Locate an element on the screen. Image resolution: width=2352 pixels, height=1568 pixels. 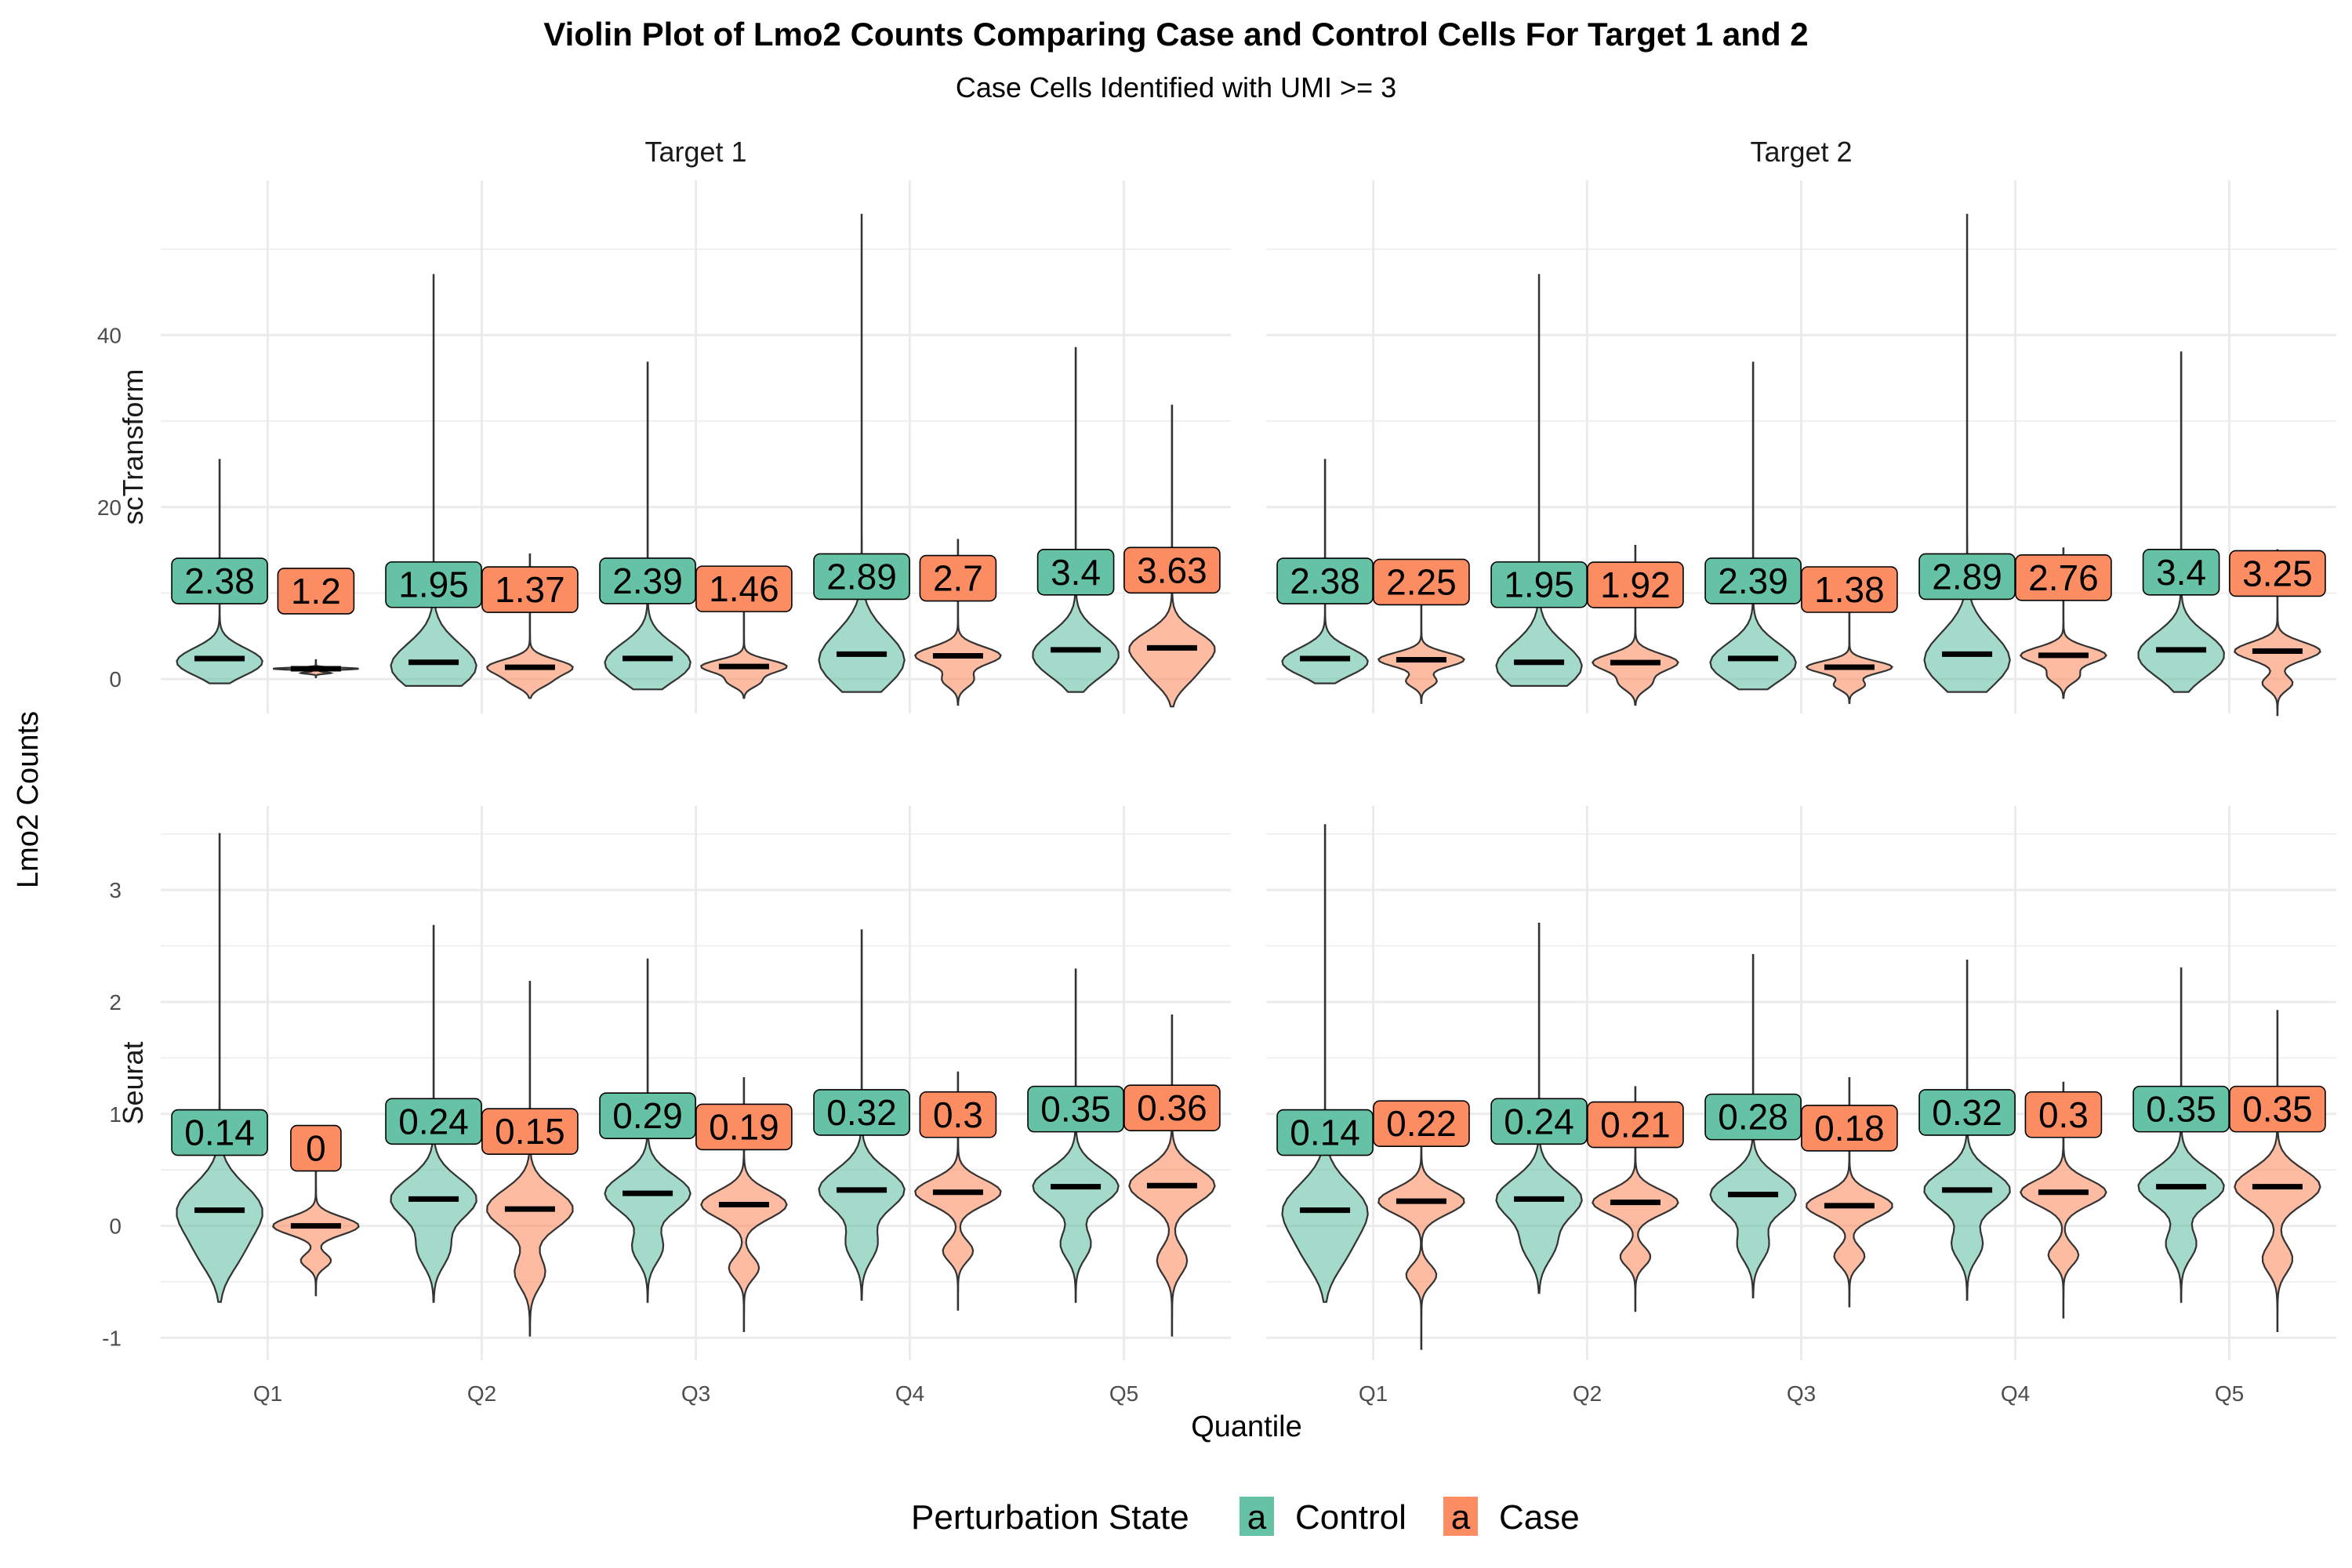
data-label-control-q3: 0.28 is located at coordinates (1753, 1117).